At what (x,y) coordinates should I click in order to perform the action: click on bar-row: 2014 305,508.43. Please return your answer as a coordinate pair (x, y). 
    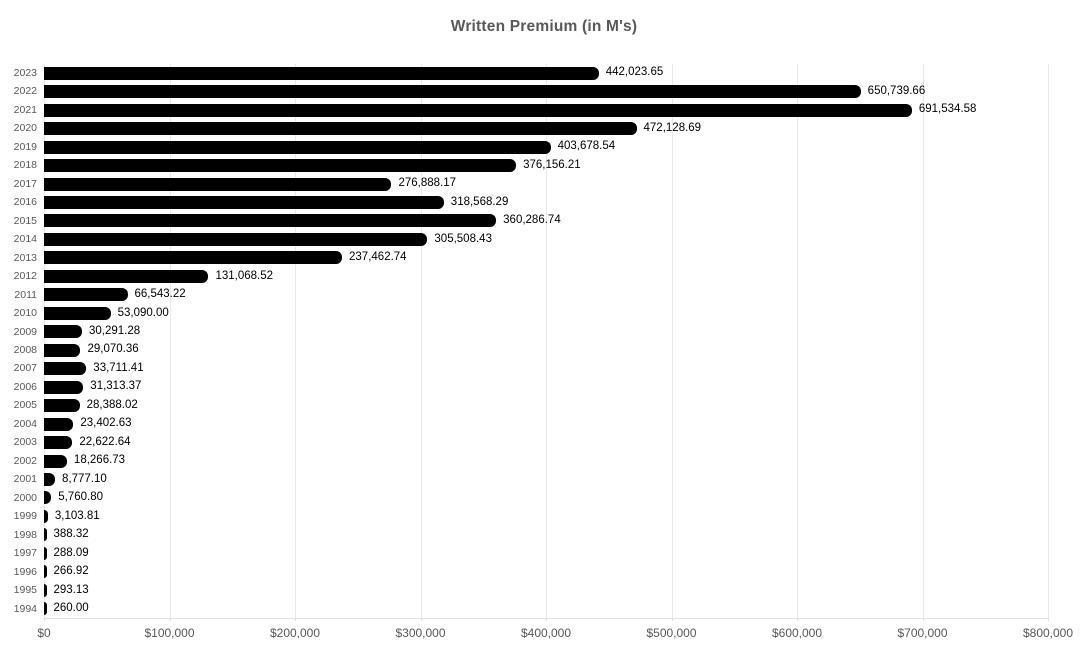
    Looking at the image, I should click on (531, 239).